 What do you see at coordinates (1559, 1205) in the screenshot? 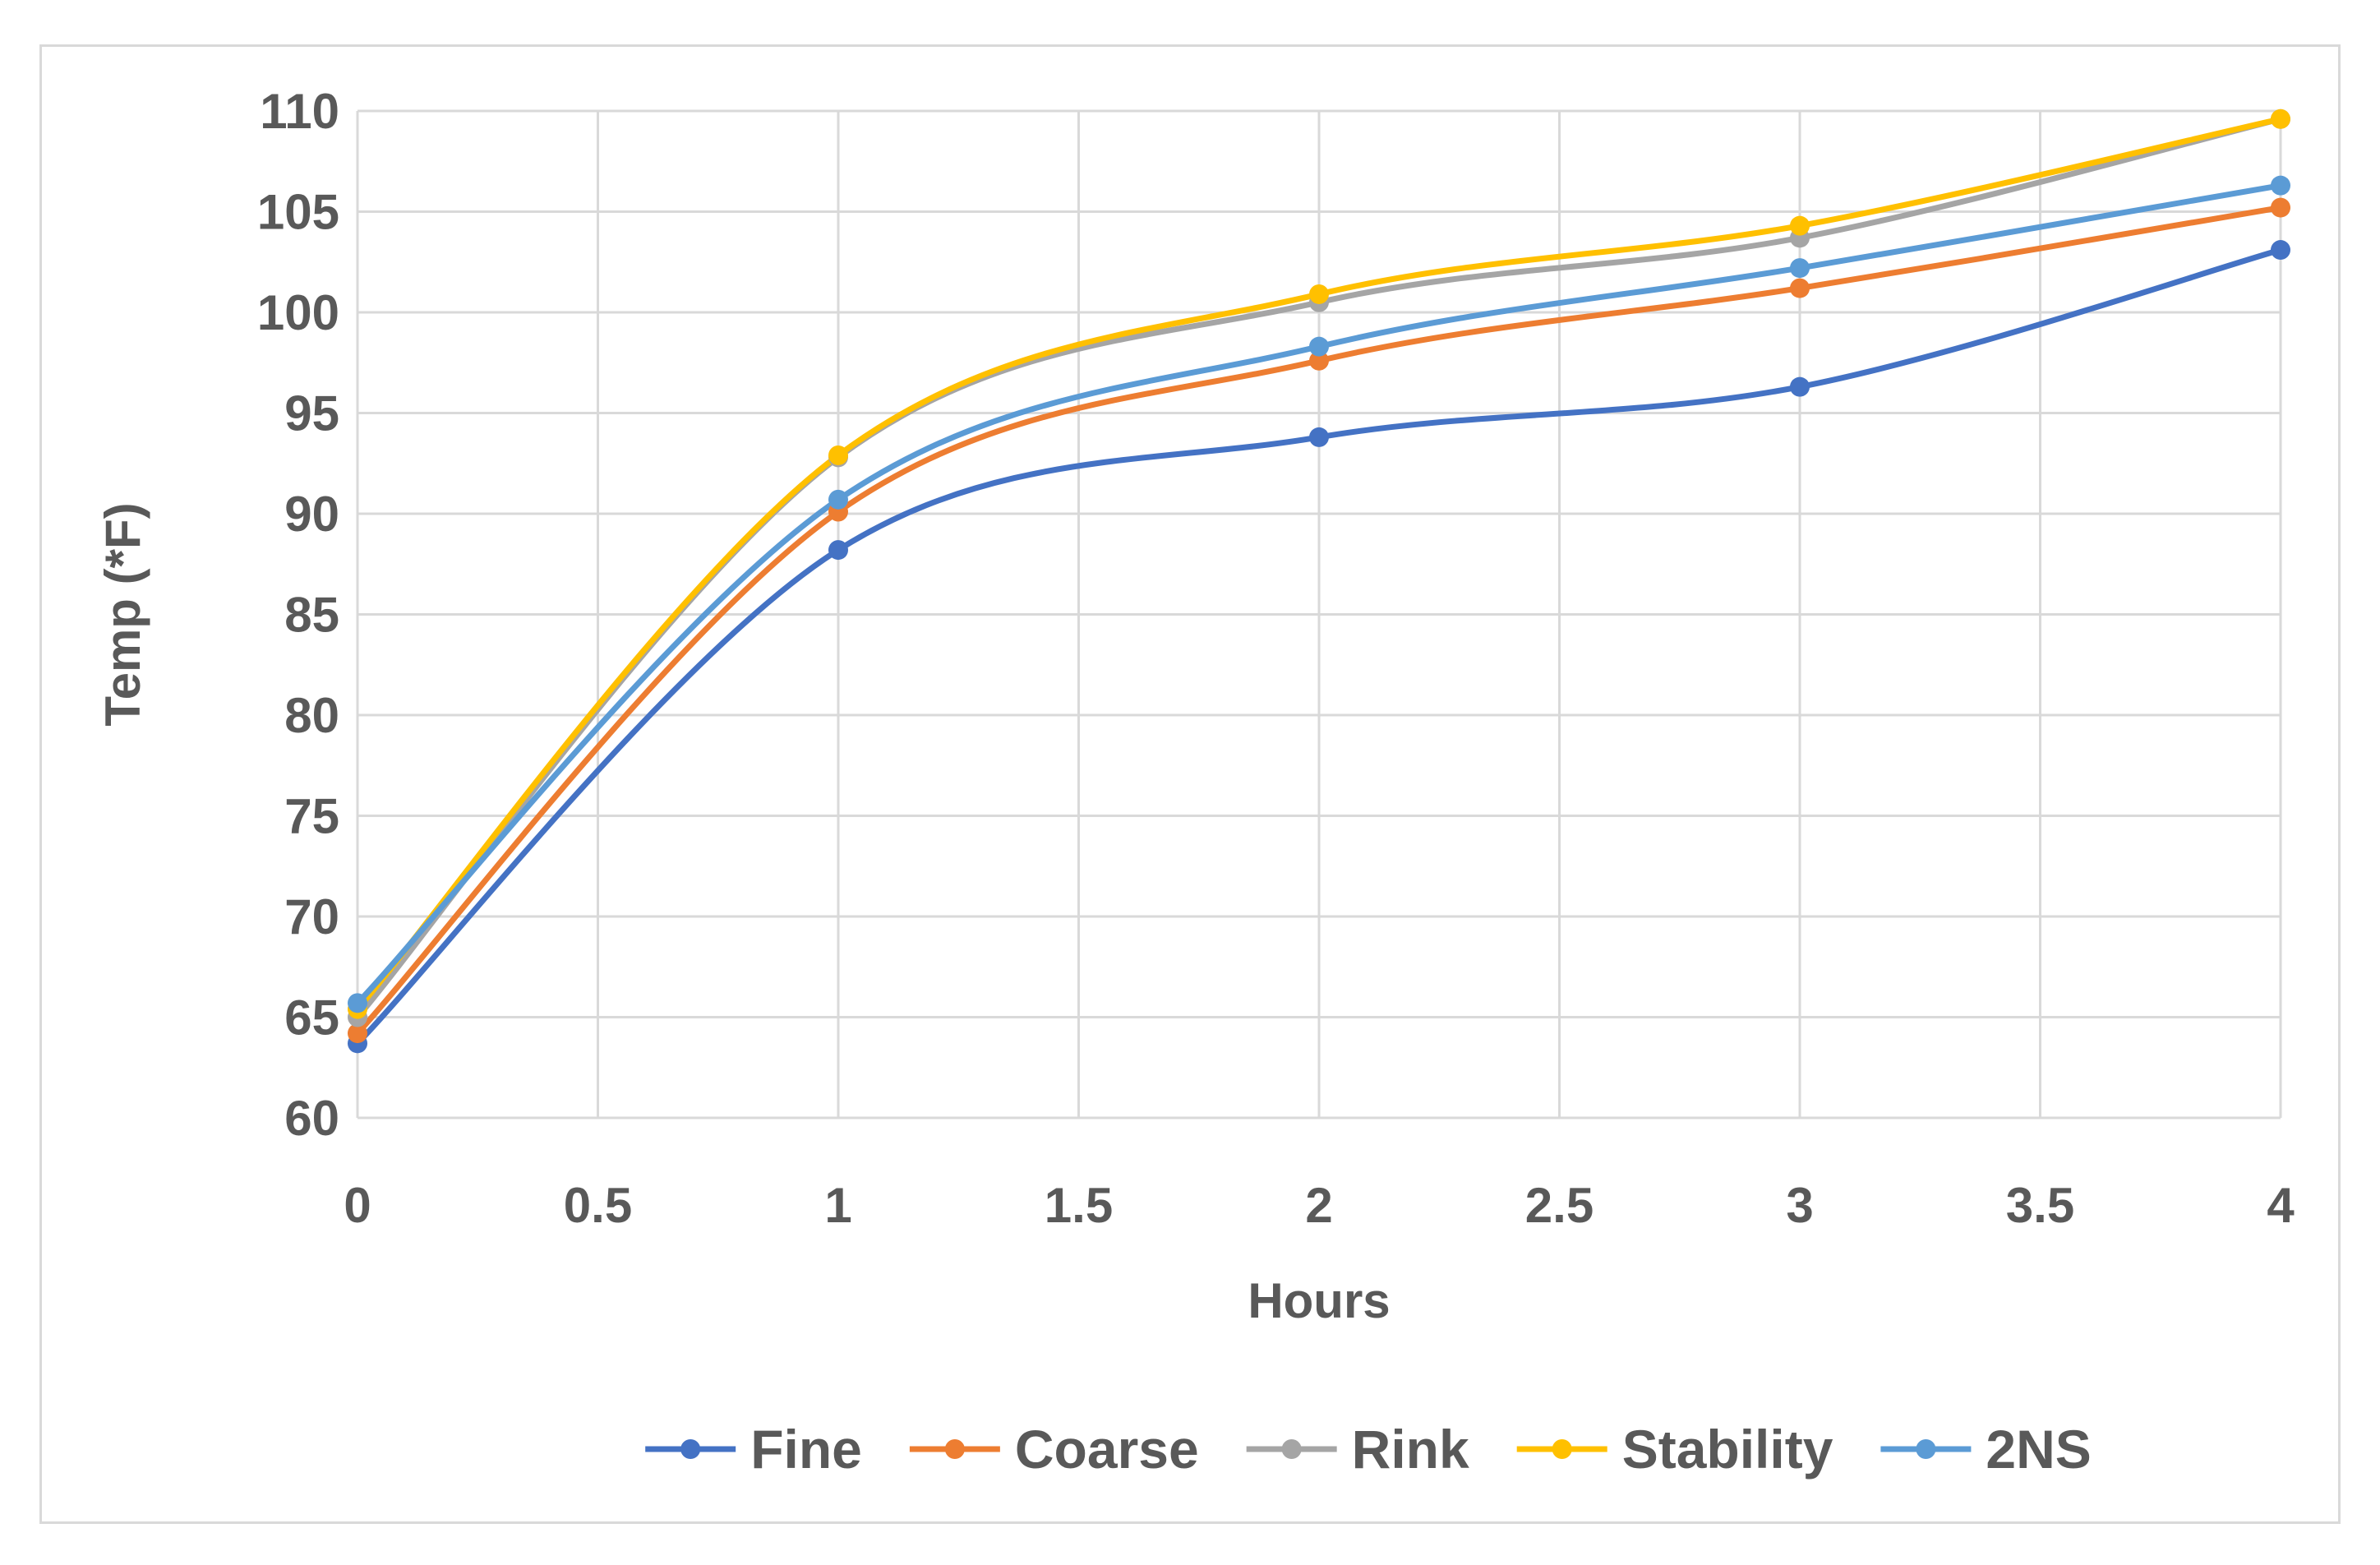
I see `x-tick-label: 2.5` at bounding box center [1559, 1205].